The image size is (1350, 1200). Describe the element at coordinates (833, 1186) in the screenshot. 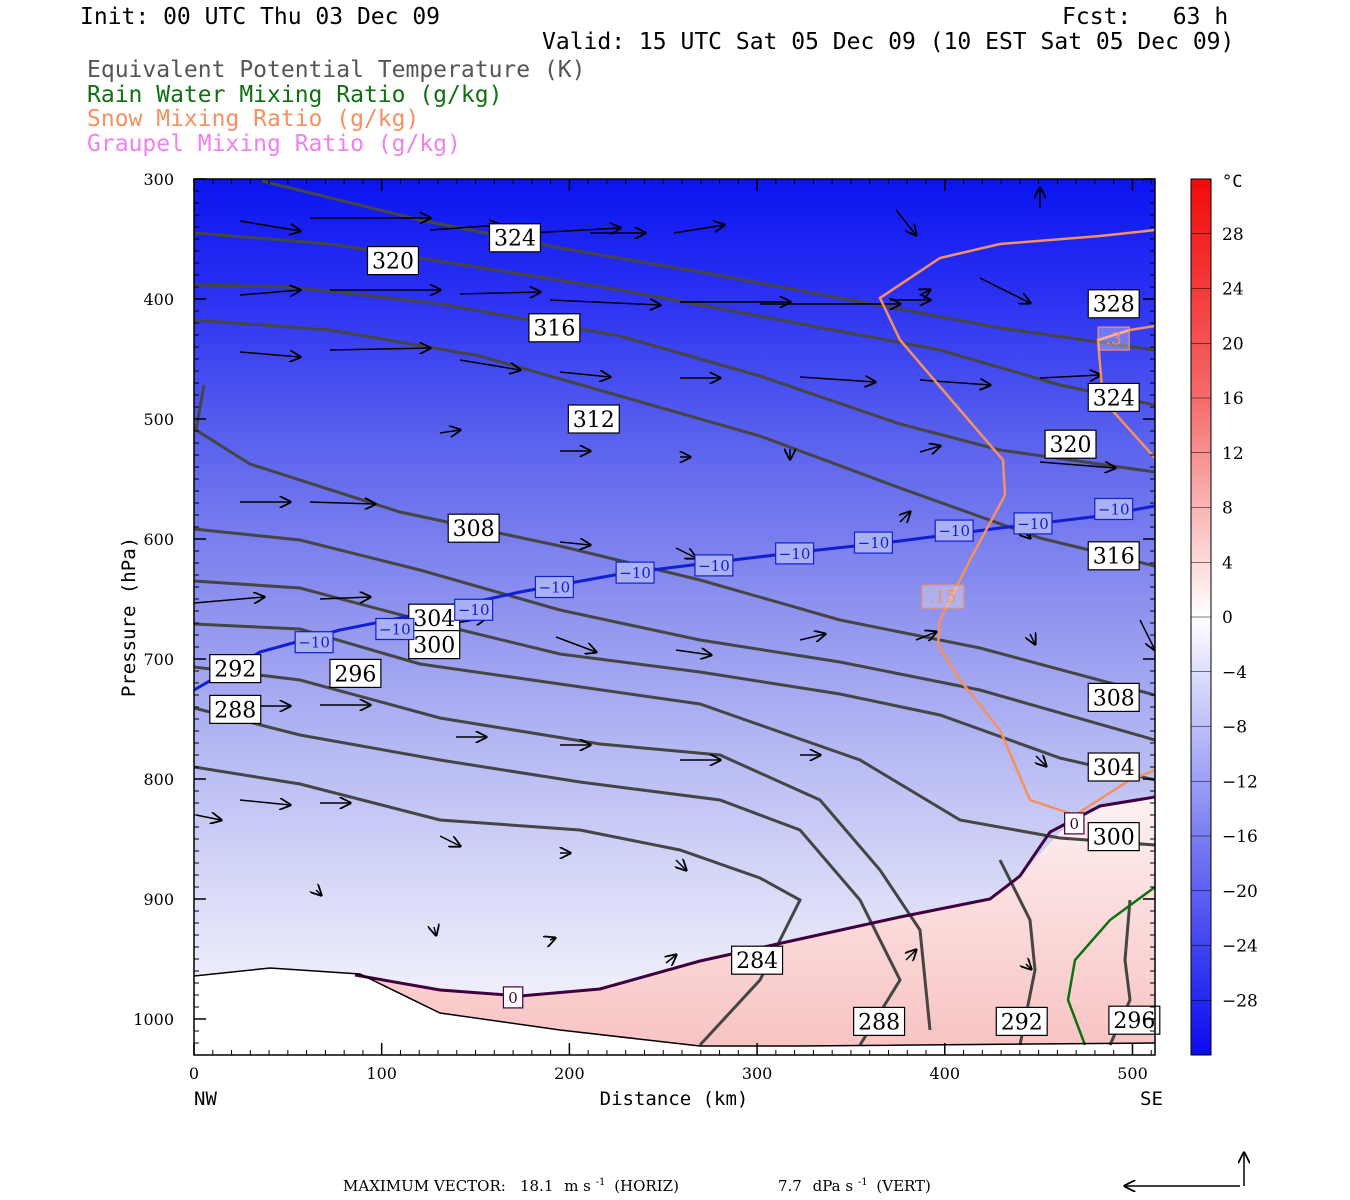

I see `vert-unit: dPa s` at that location.